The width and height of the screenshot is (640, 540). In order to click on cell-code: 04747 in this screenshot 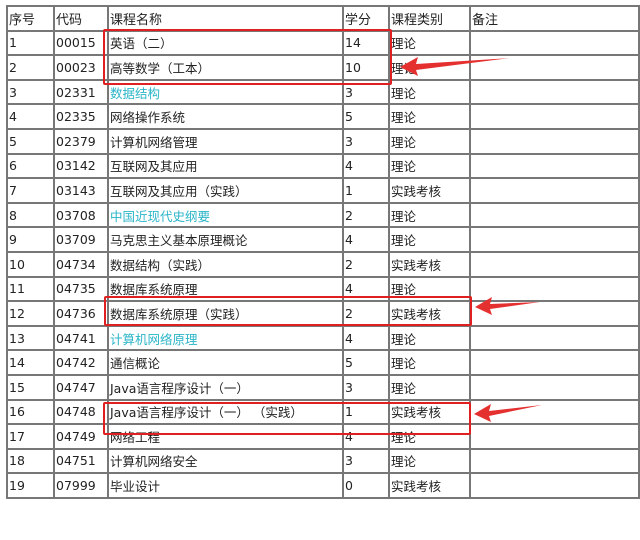, I will do `click(81, 387)`.